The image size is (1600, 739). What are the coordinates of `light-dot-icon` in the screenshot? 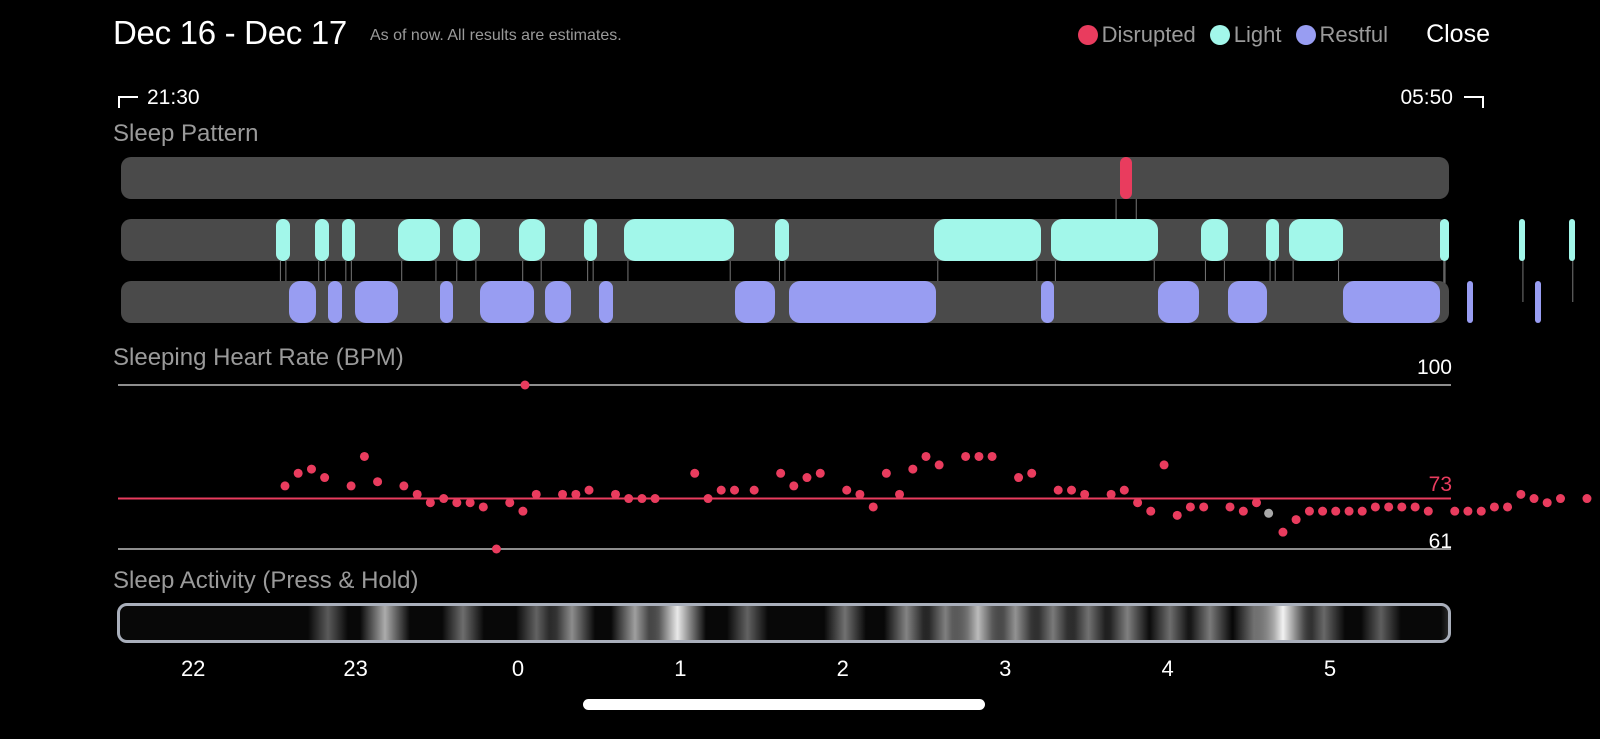 It's located at (1219, 35).